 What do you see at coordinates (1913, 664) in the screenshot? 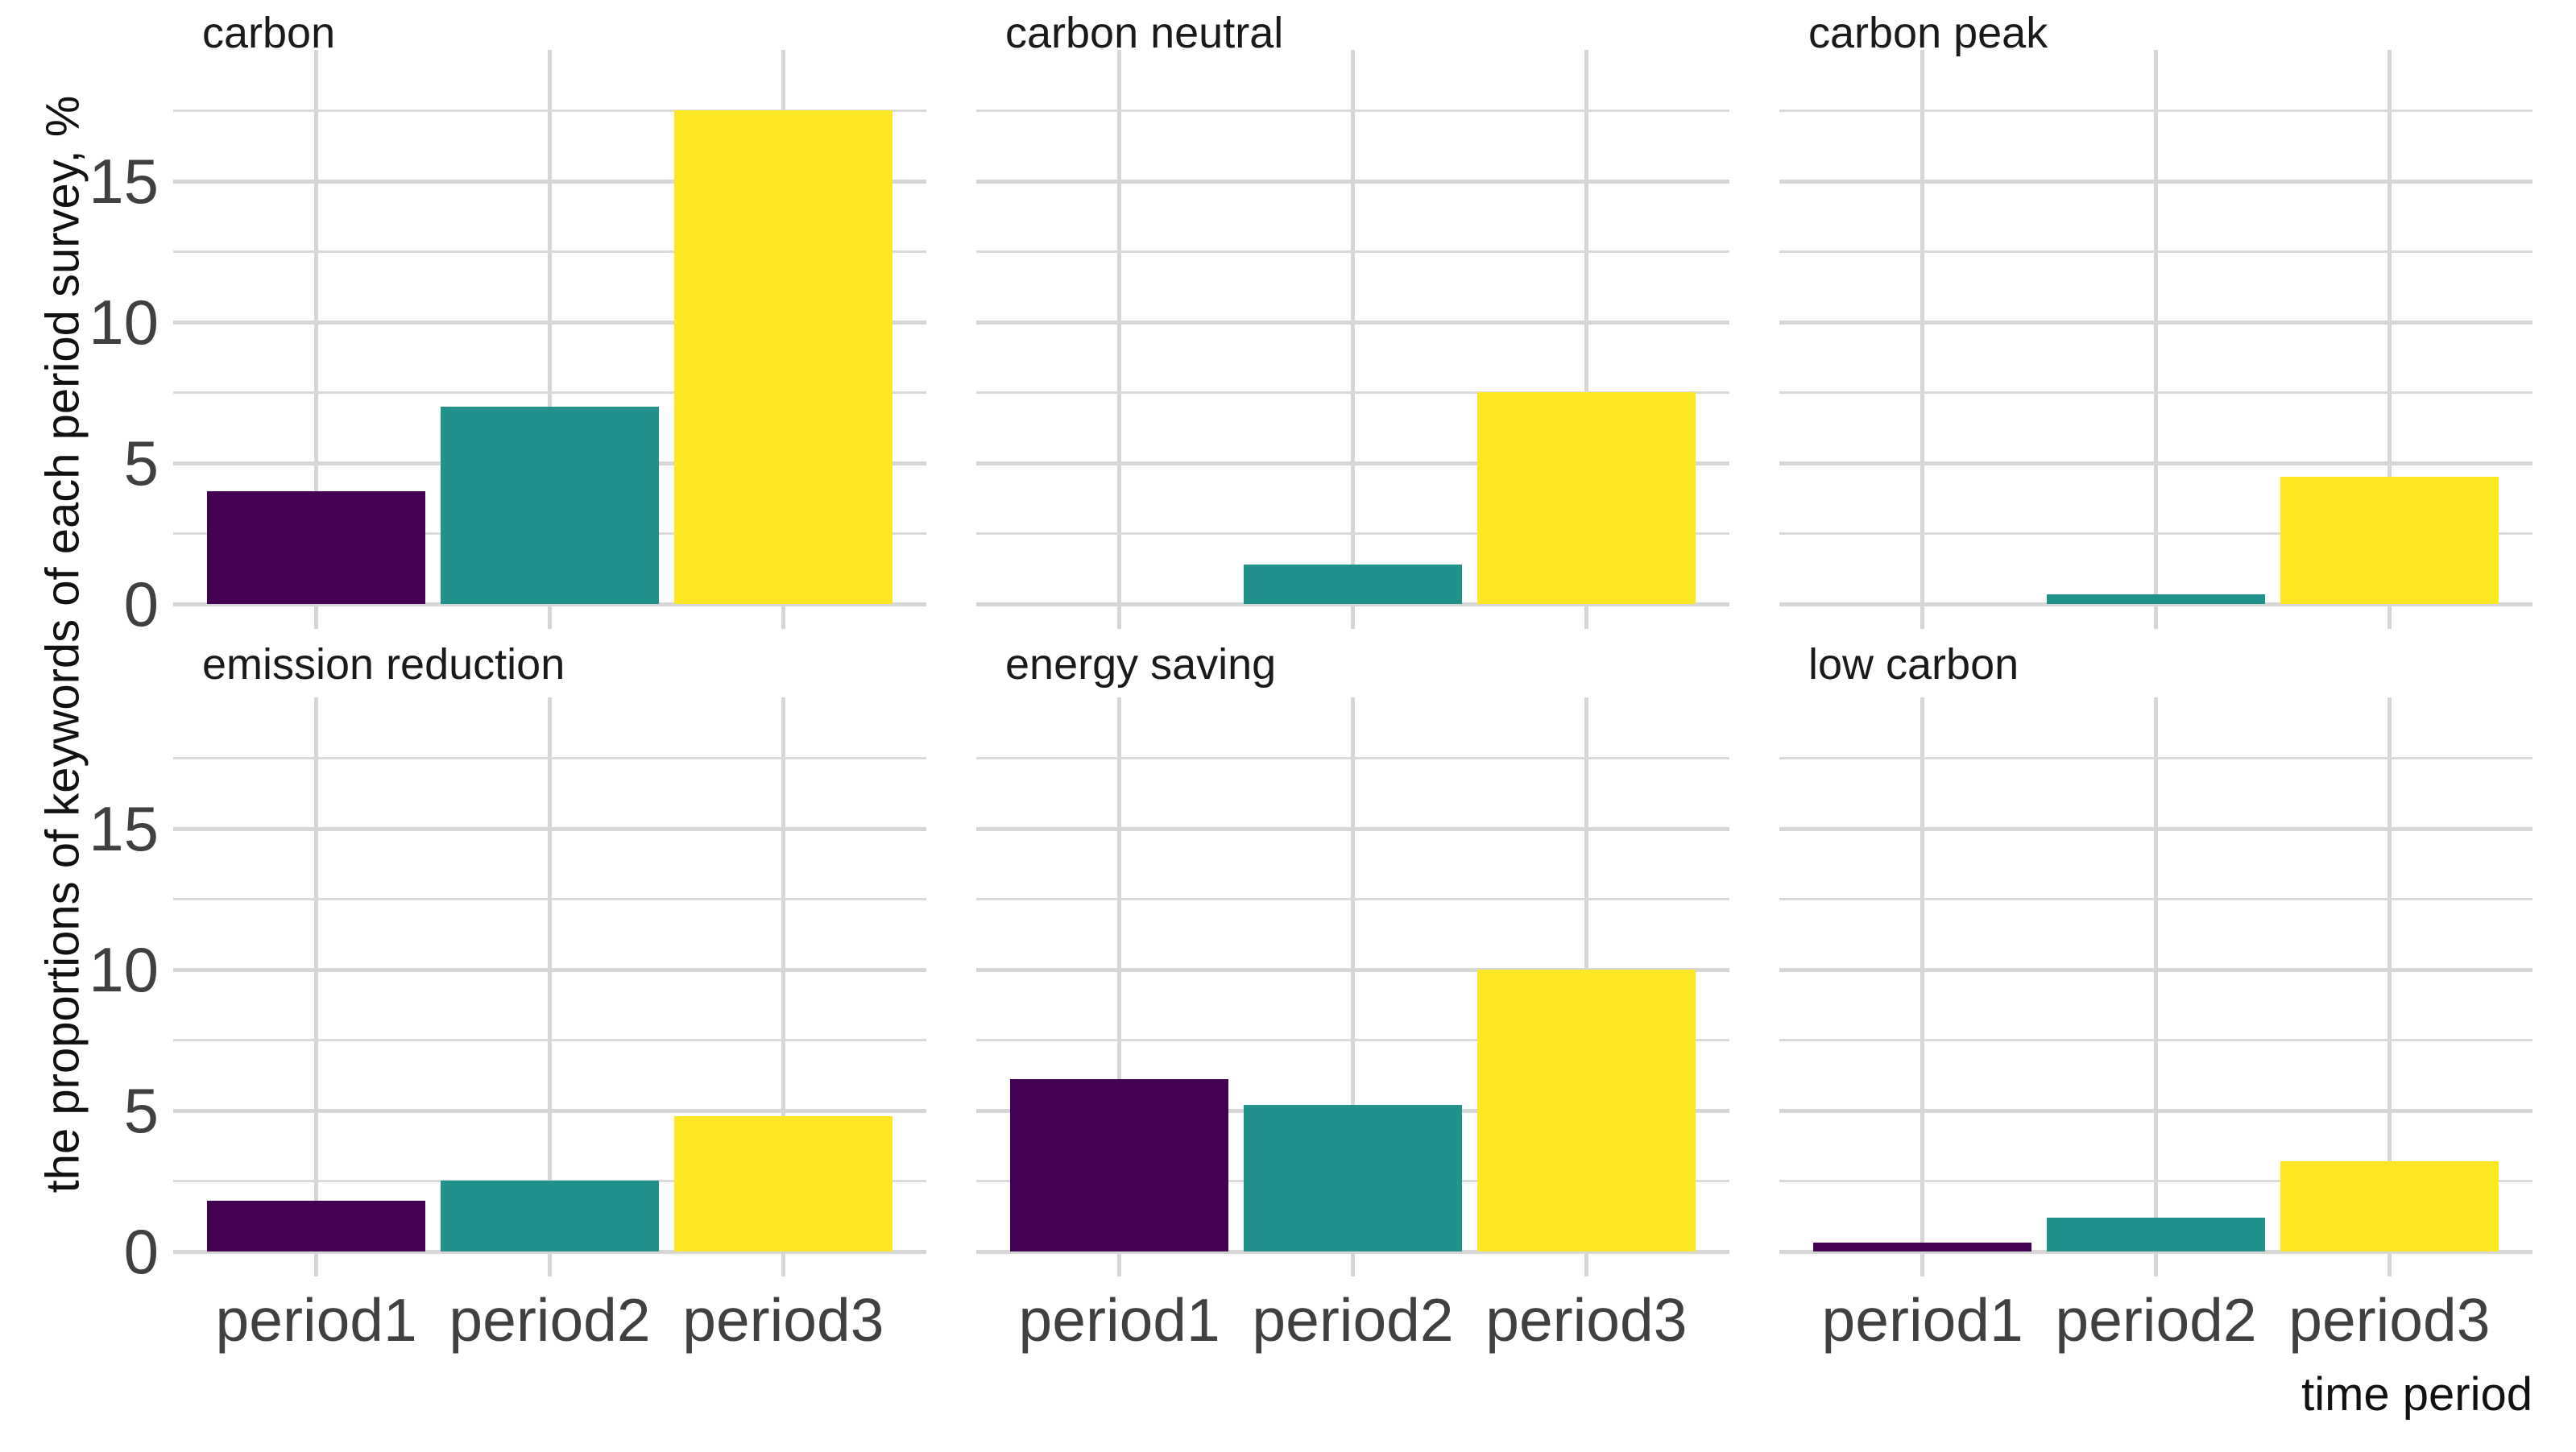
I see `facet-strip-title: low carbon` at bounding box center [1913, 664].